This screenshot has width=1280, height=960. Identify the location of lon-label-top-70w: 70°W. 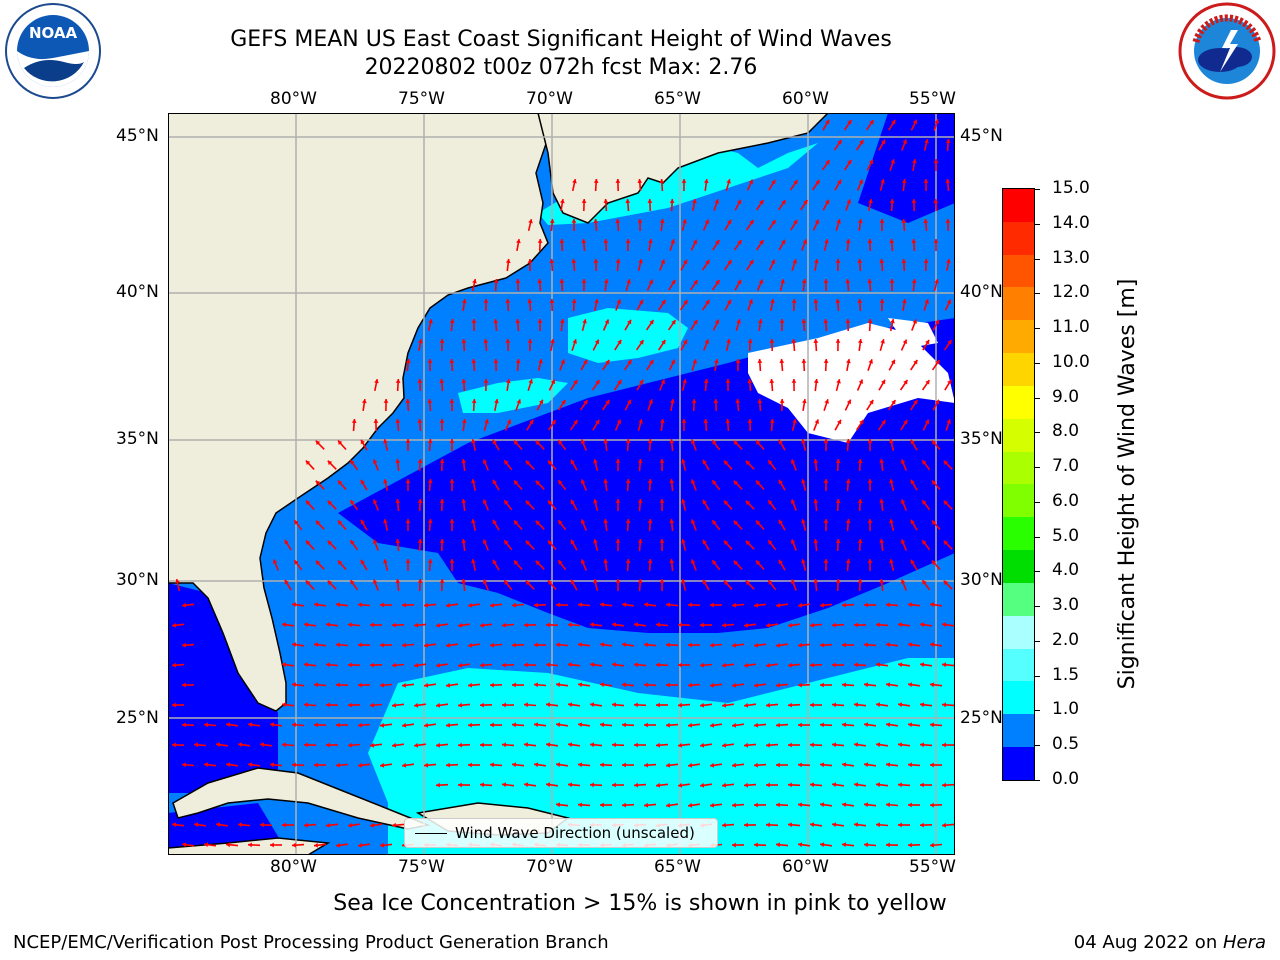
(549, 99).